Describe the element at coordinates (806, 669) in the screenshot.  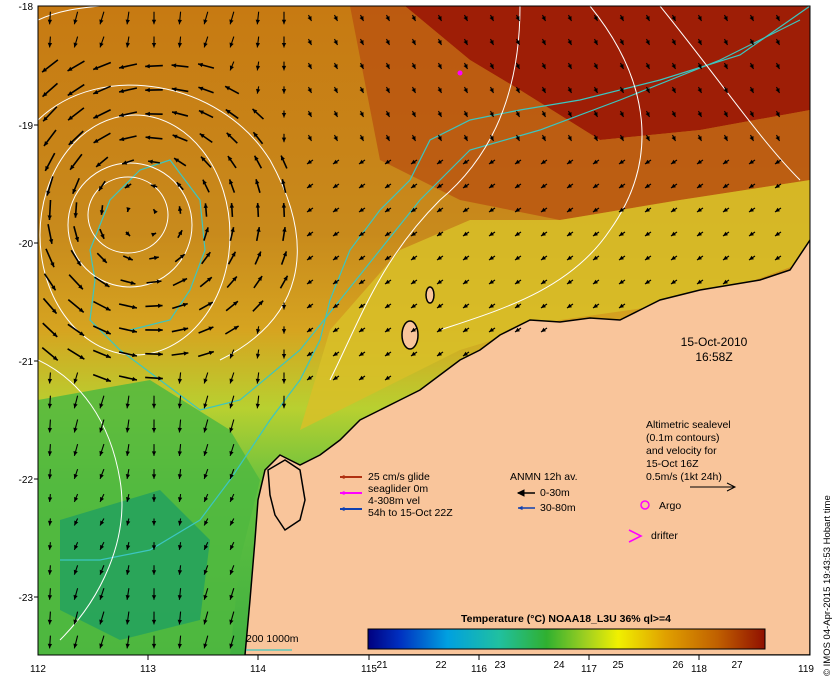
I see `lon-tick: 119` at that location.